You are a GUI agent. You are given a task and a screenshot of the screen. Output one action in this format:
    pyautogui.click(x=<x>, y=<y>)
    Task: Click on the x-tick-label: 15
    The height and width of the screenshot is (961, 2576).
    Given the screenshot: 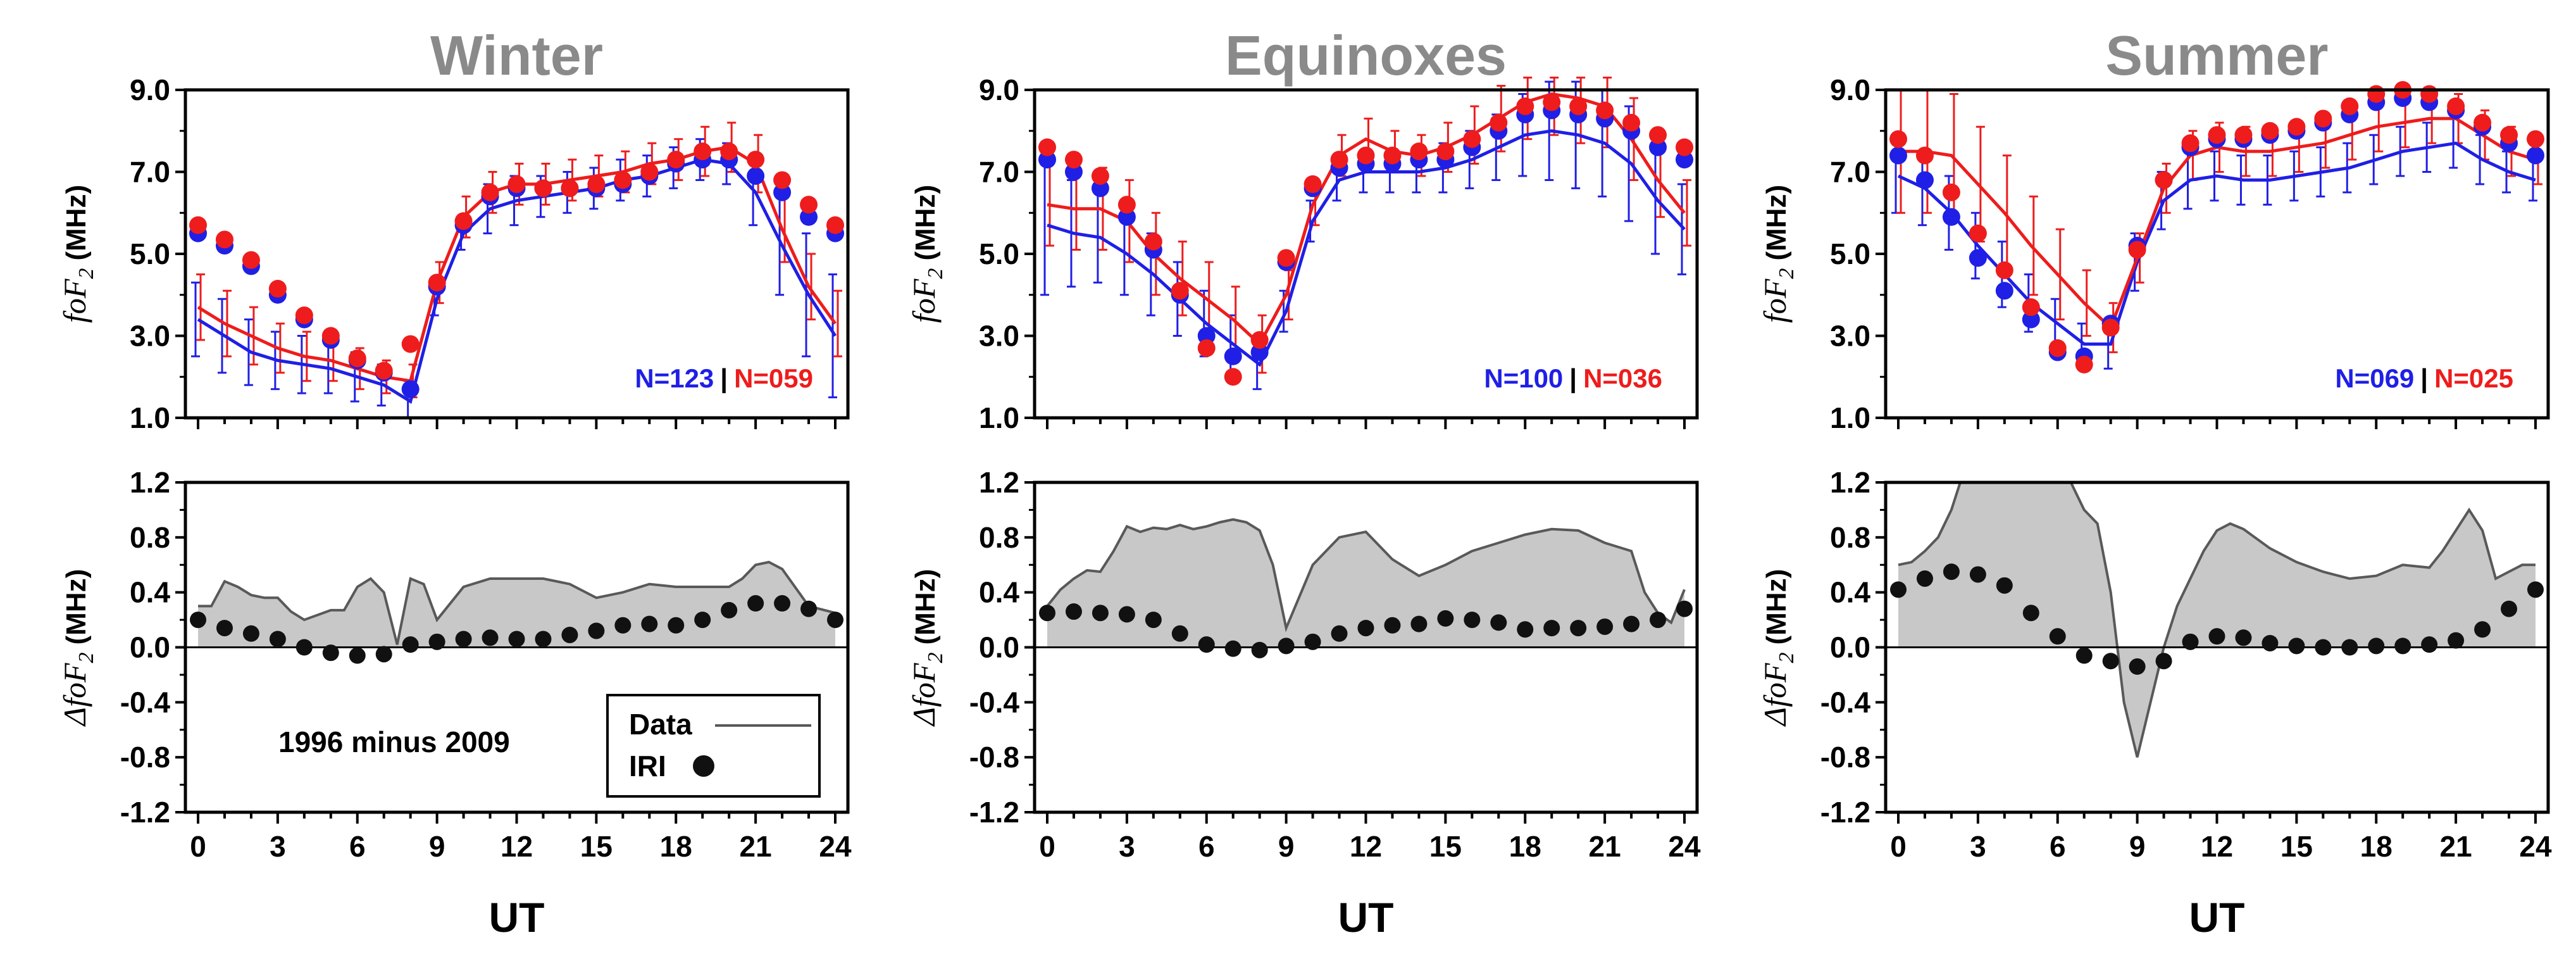 What is the action you would take?
    pyautogui.click(x=2296, y=847)
    